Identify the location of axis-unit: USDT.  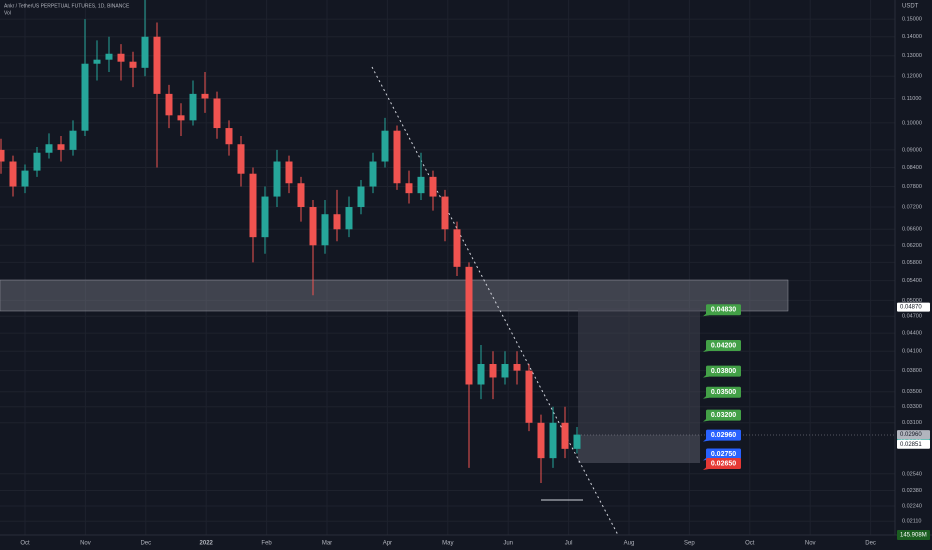
(910, 7).